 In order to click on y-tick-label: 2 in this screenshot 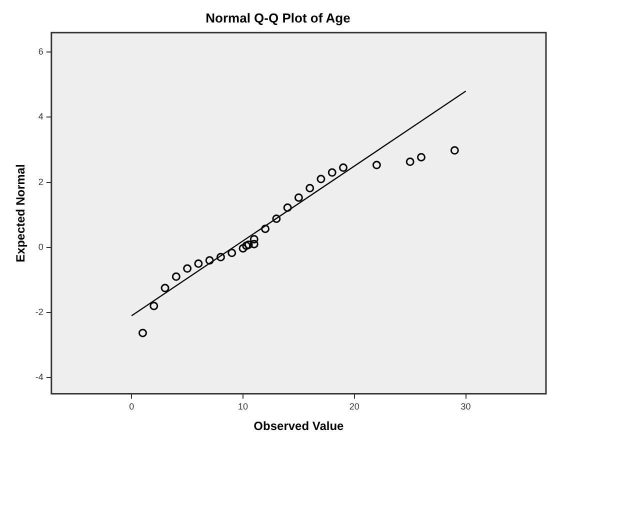, I will do `click(41, 181)`.